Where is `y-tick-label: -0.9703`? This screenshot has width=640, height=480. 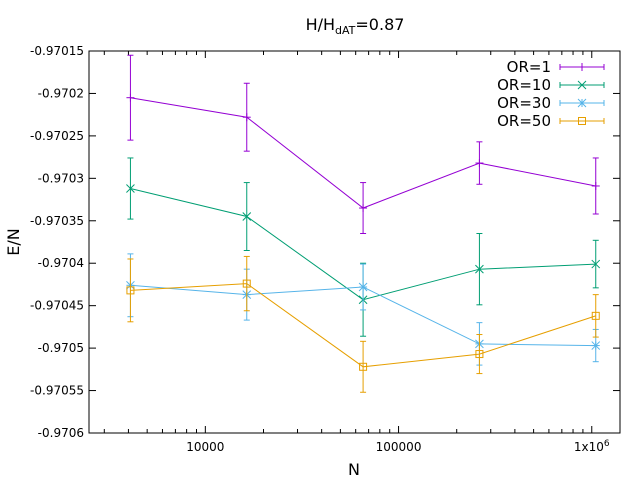 y-tick-label: -0.9703 is located at coordinates (61, 178).